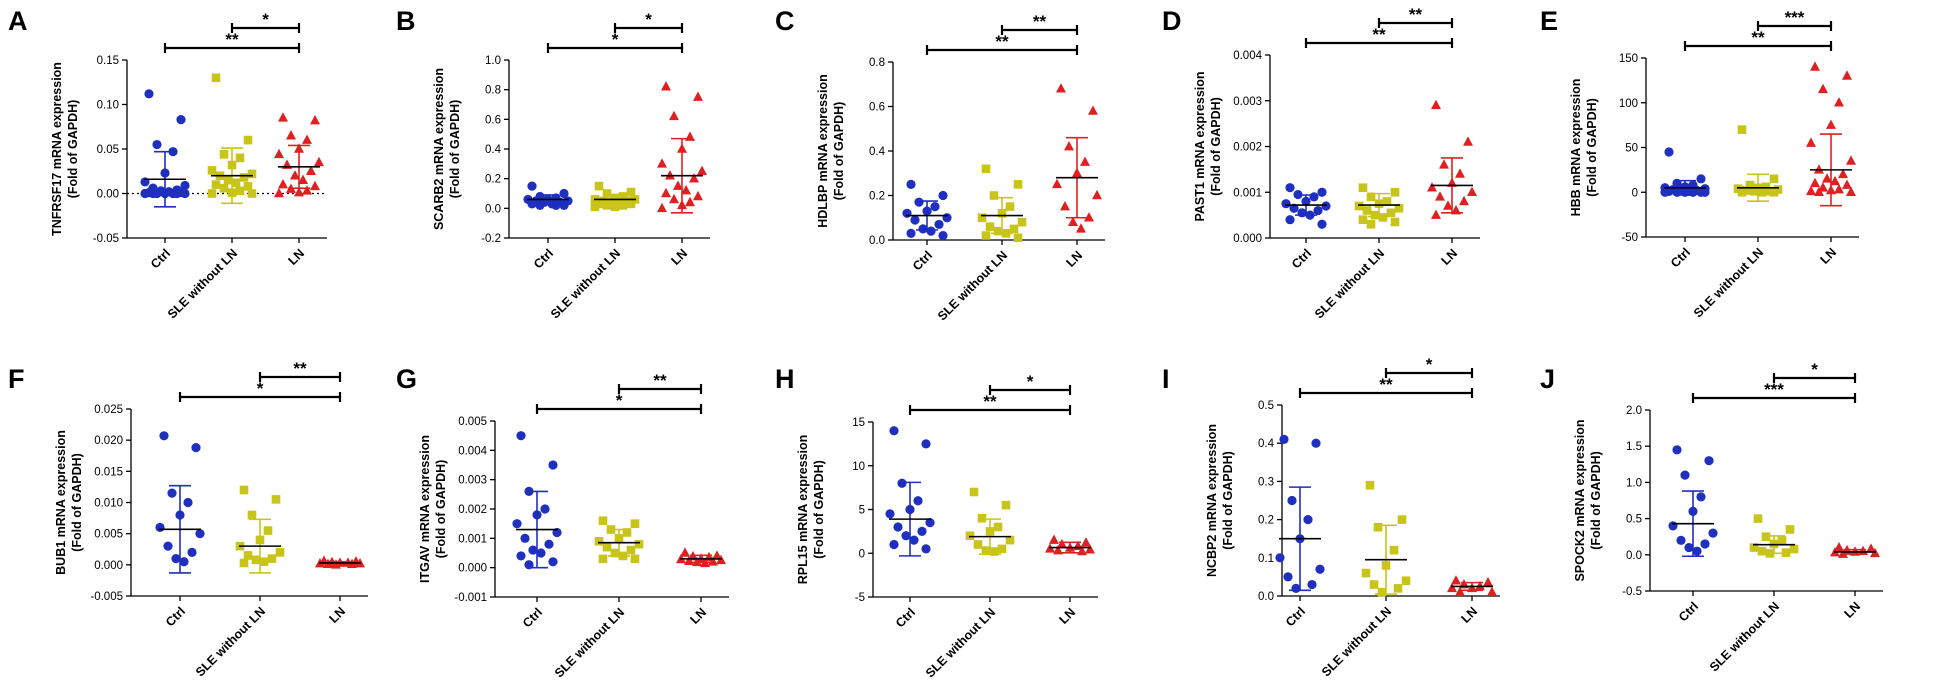  What do you see at coordinates (425, 509) in the screenshot?
I see `y-axis-title: ITGAV mRNA expression` at bounding box center [425, 509].